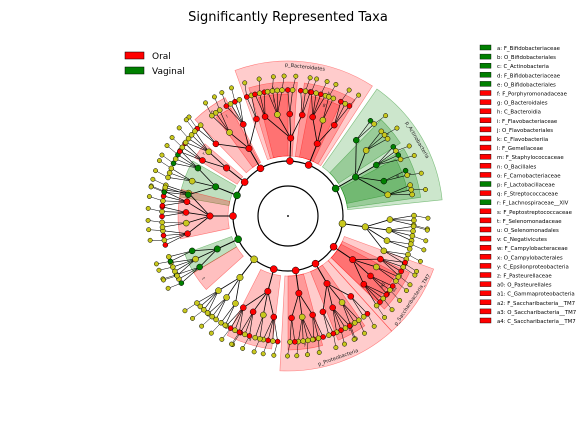 The image size is (576, 436). What do you see at coordinates (485, 302) in the screenshot?
I see `key-swatch-a2` at bounding box center [485, 302].